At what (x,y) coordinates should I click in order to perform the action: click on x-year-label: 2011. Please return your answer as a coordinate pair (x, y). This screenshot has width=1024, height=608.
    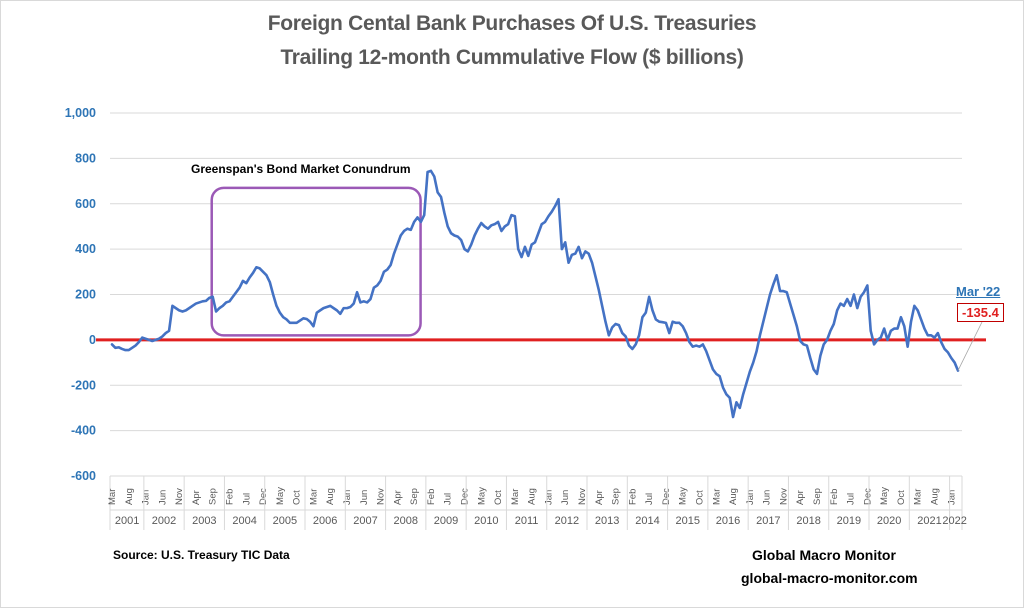
    Looking at the image, I should click on (527, 521).